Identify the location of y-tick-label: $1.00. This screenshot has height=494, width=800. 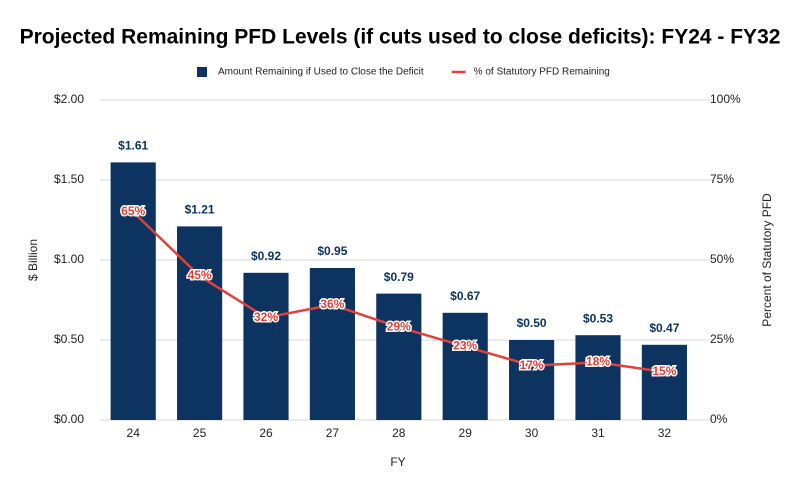
(69, 259).